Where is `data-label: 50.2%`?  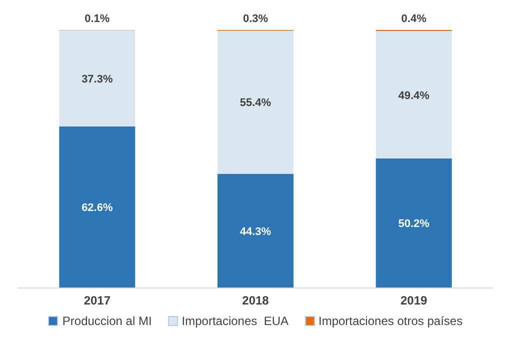 data-label: 50.2% is located at coordinates (414, 224).